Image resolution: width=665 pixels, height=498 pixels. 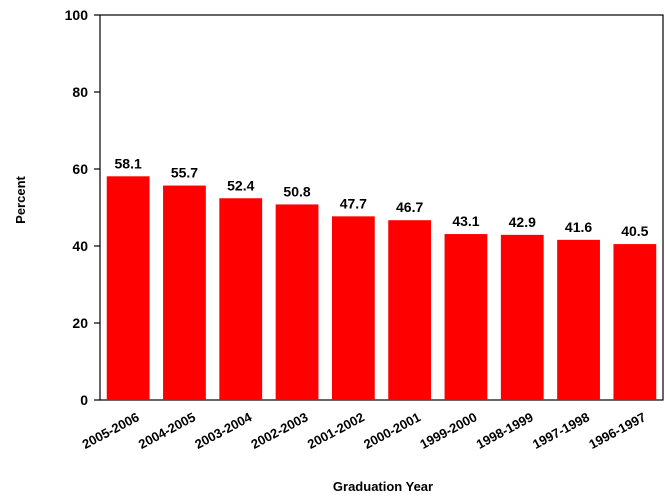 What do you see at coordinates (280, 430) in the screenshot?
I see `x-tick-label: 2002-2003` at bounding box center [280, 430].